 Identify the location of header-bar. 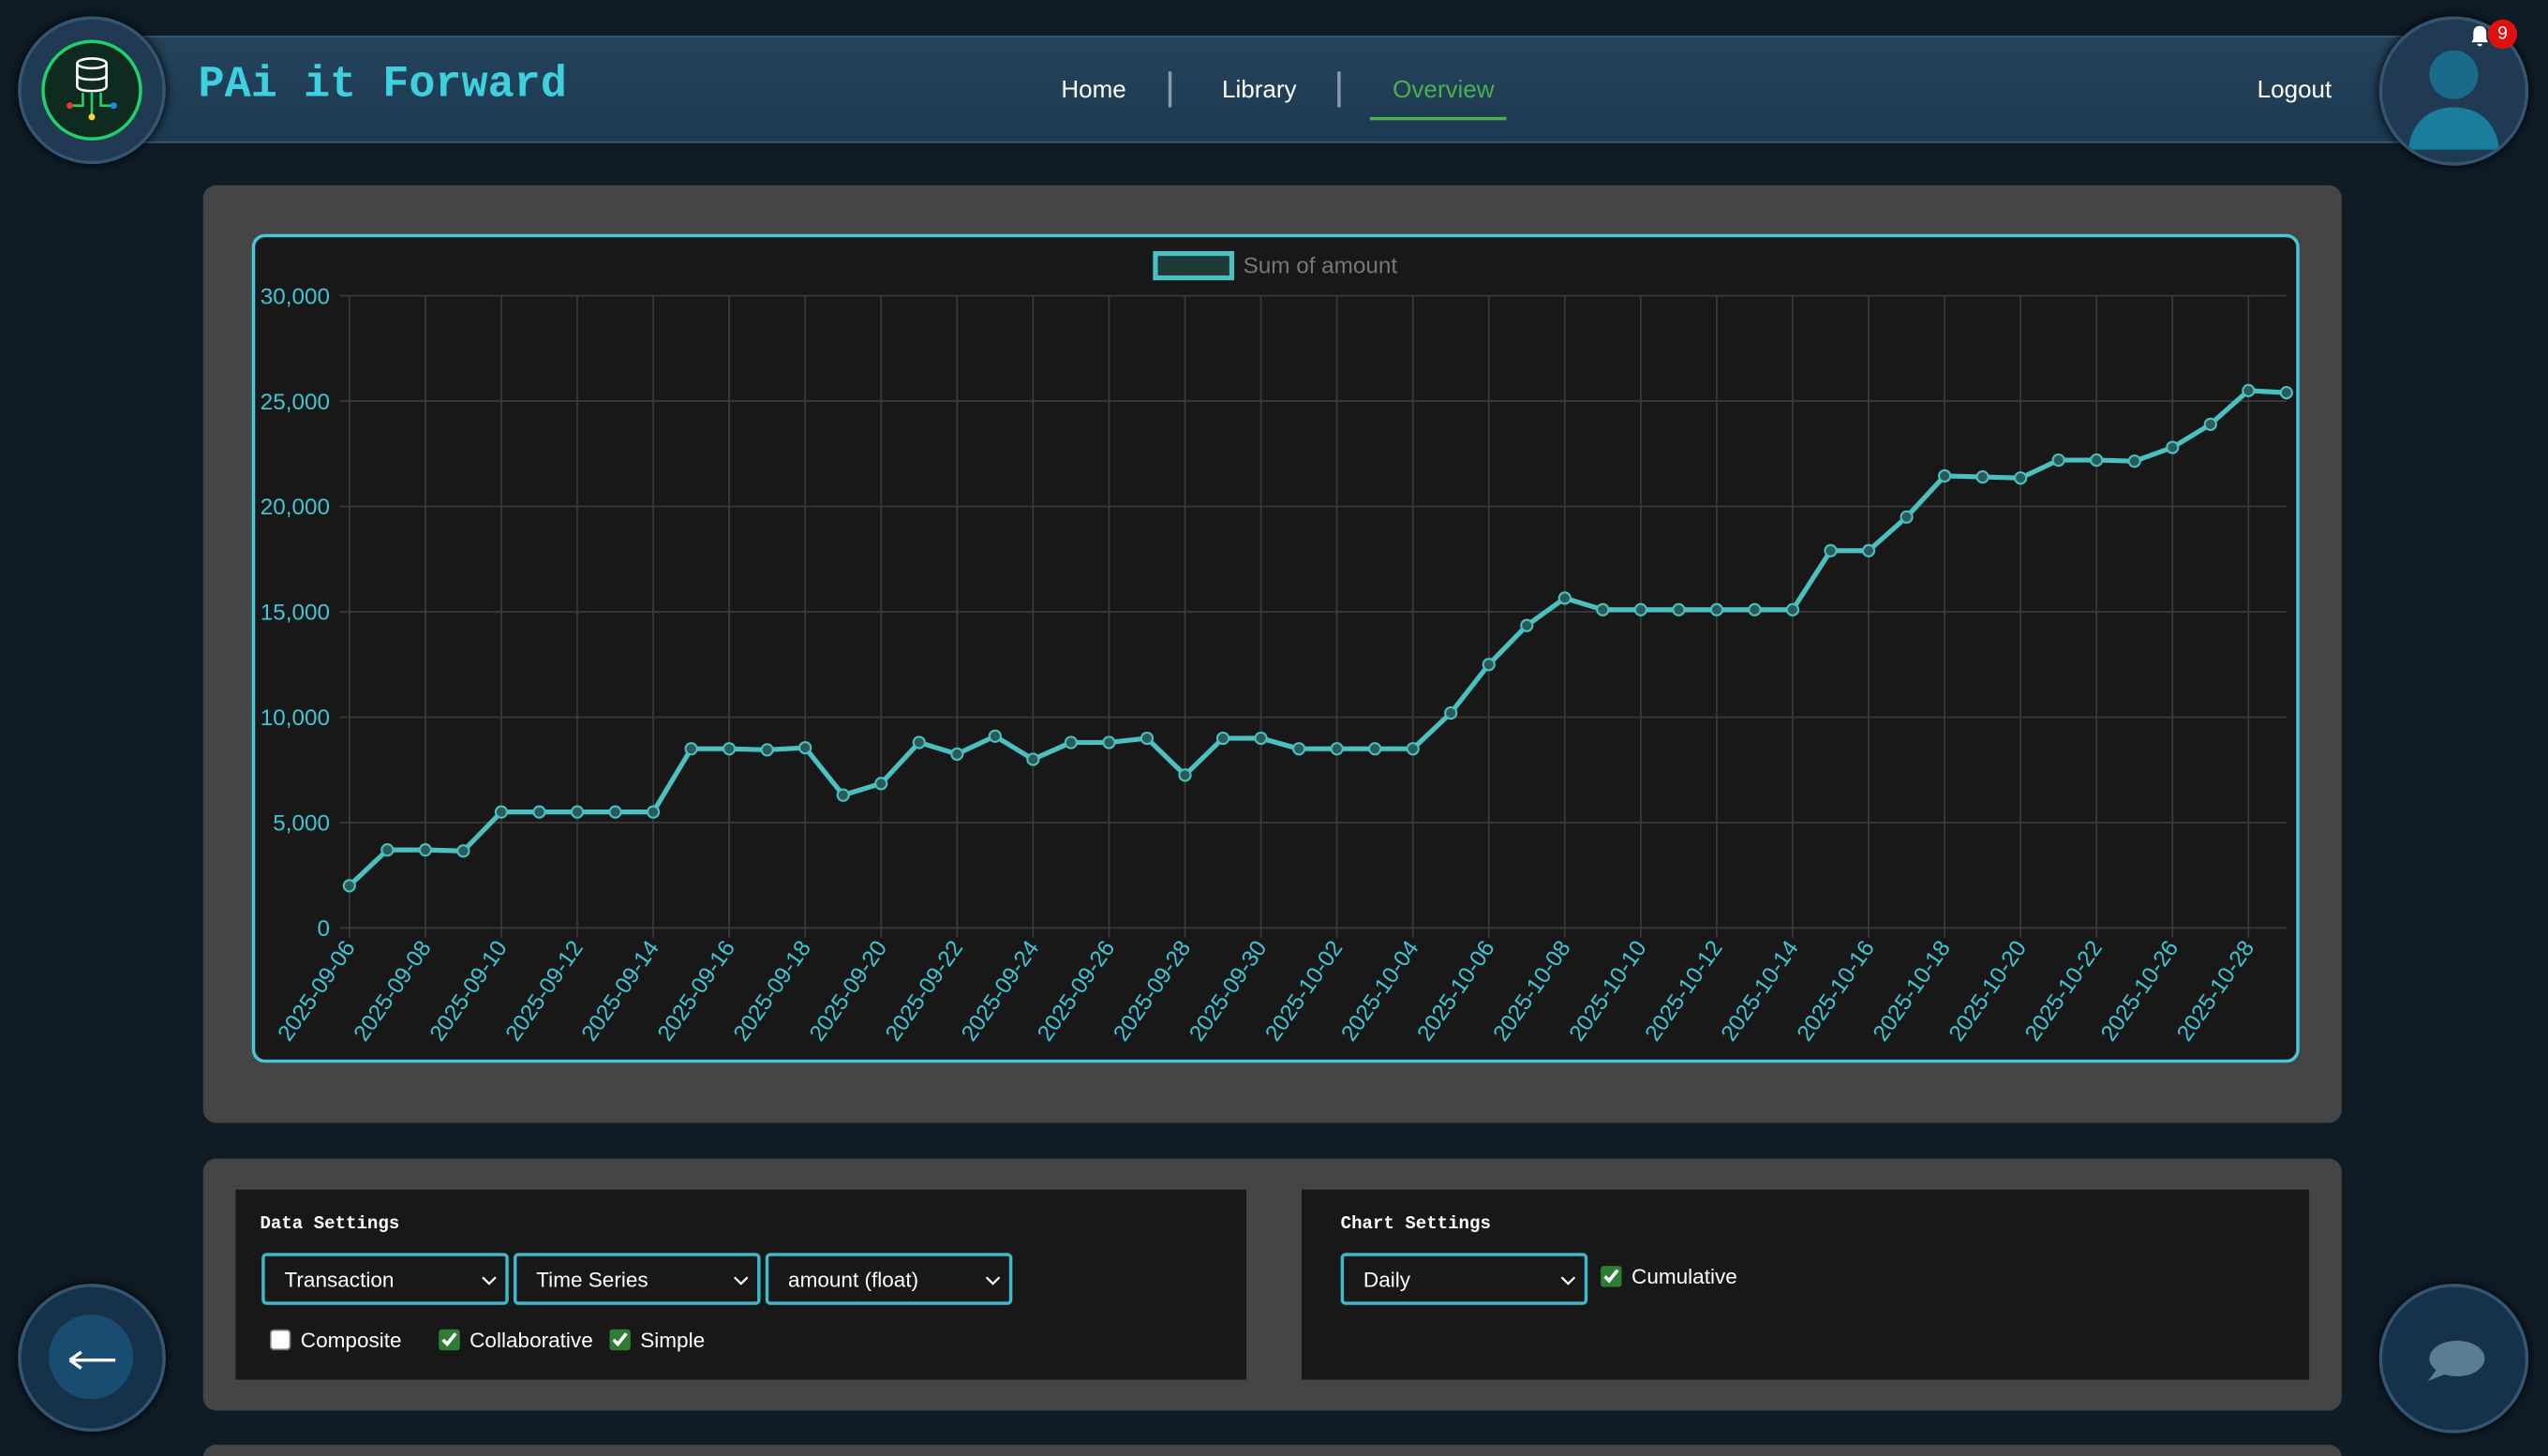
(1270, 89).